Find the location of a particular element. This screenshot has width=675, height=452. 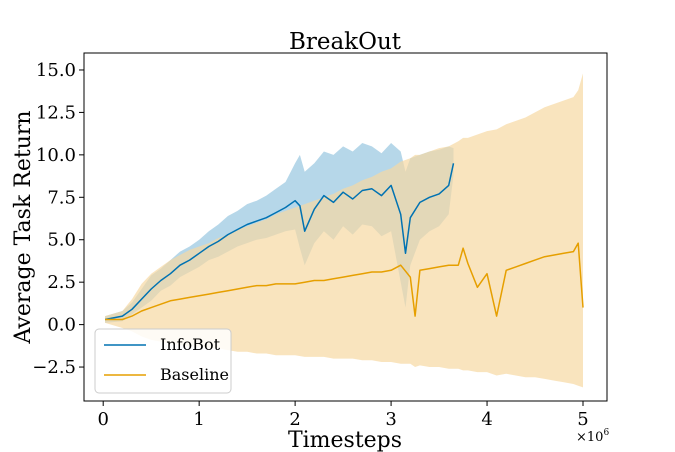

y-tick-label: −2.5 is located at coordinates (54, 367).